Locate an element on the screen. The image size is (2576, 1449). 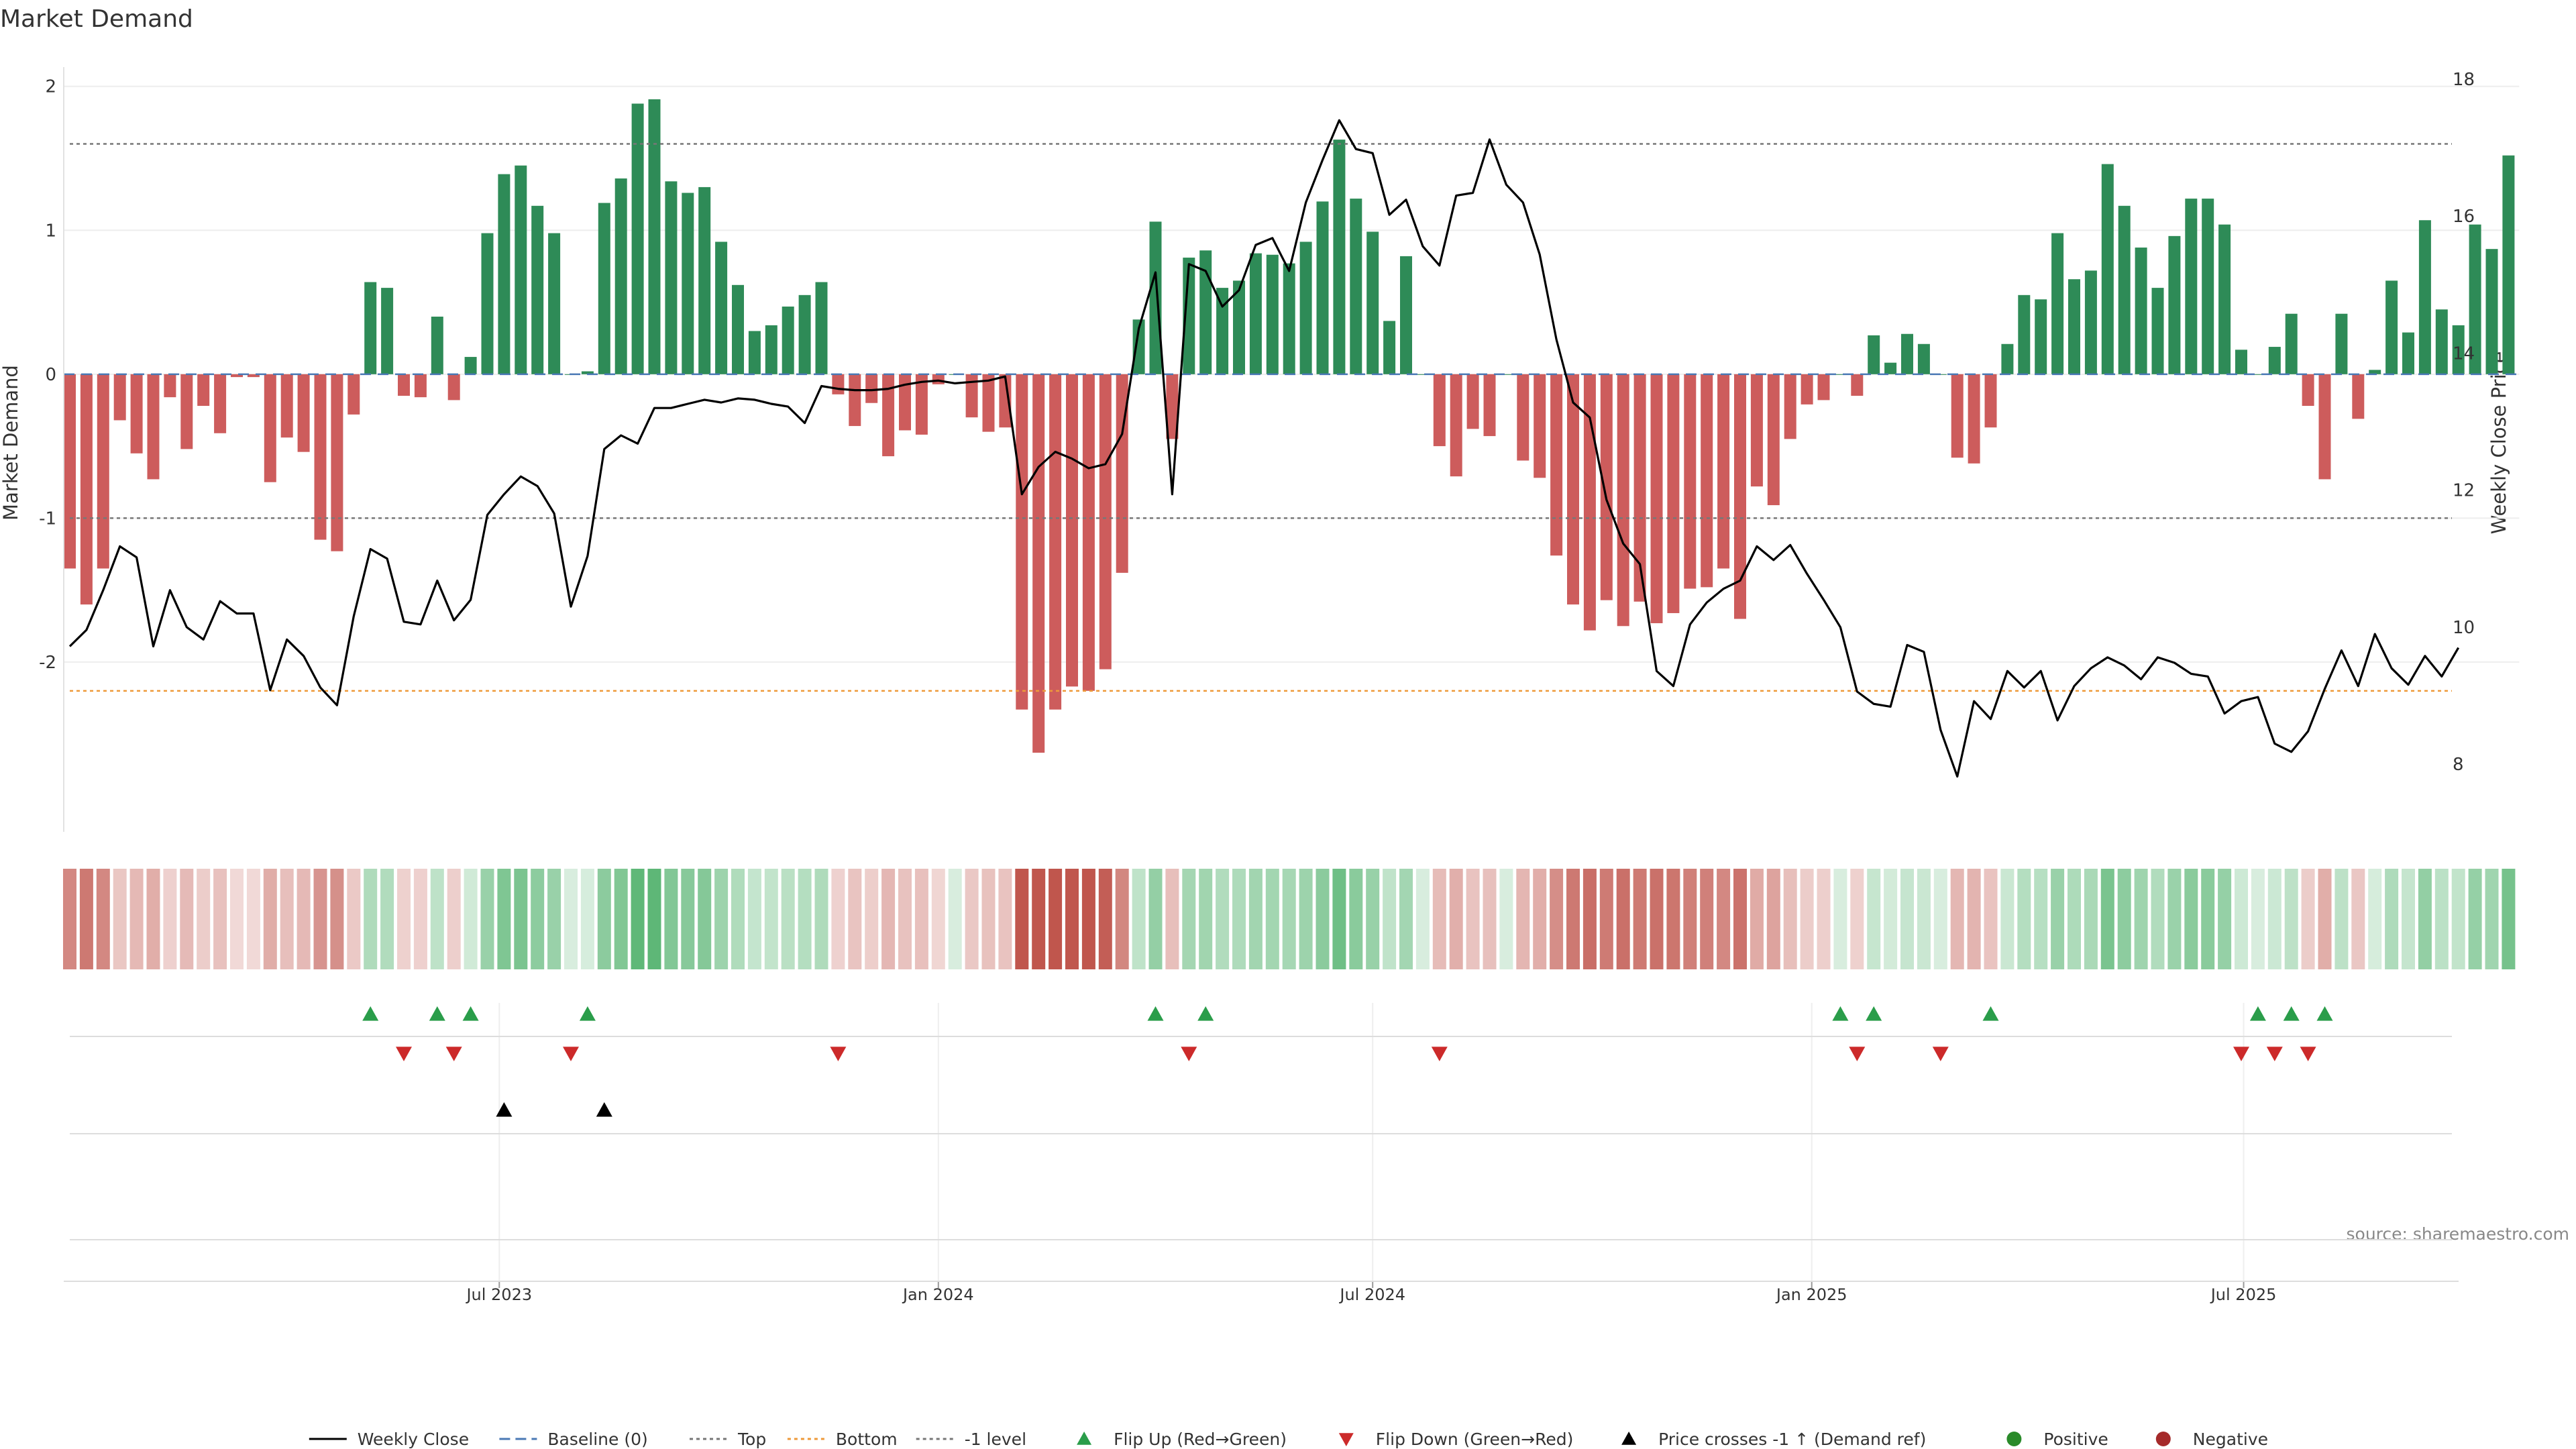
x-tick-label: Jul 2025 is located at coordinates (2243, 1294).